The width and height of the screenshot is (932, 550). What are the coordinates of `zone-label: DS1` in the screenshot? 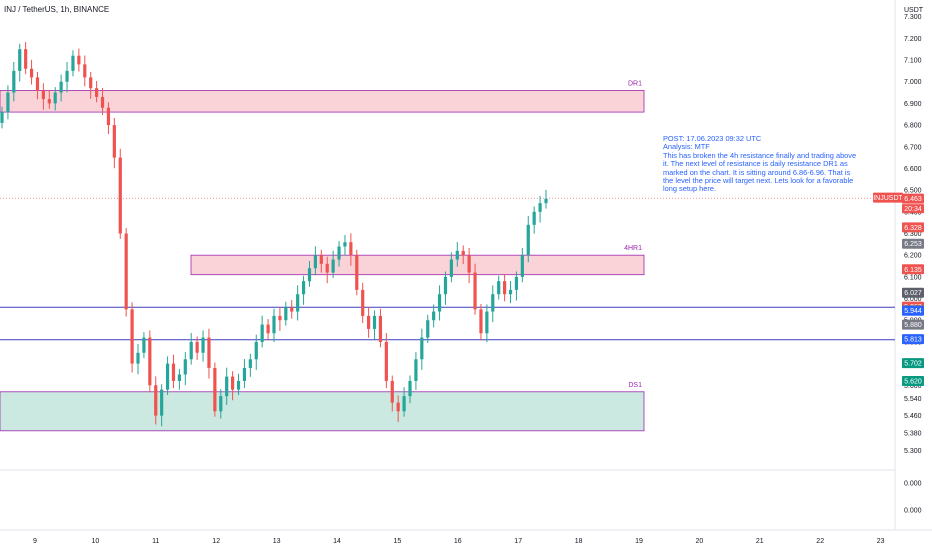 It's located at (635, 385).